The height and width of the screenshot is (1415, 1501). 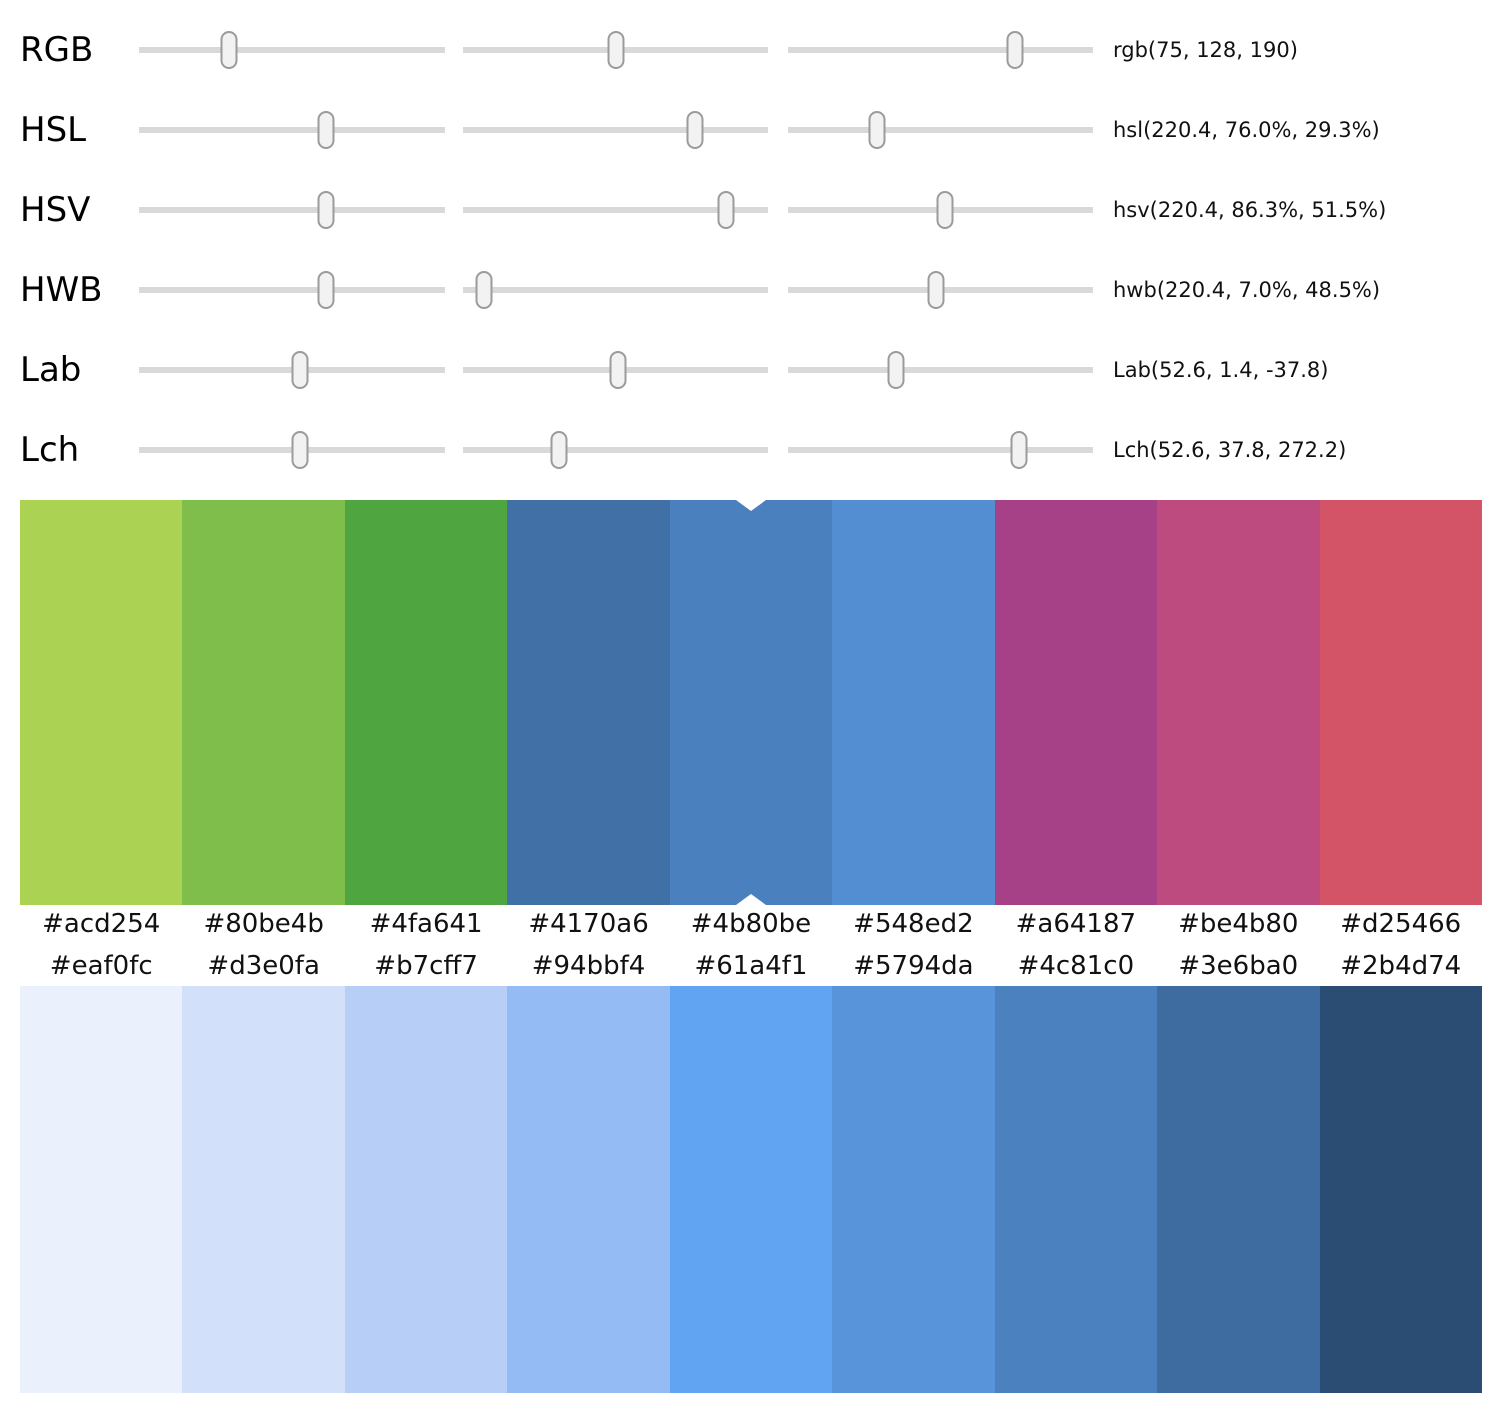 I want to click on hex-label: #4c81c0, so click(x=1076, y=966).